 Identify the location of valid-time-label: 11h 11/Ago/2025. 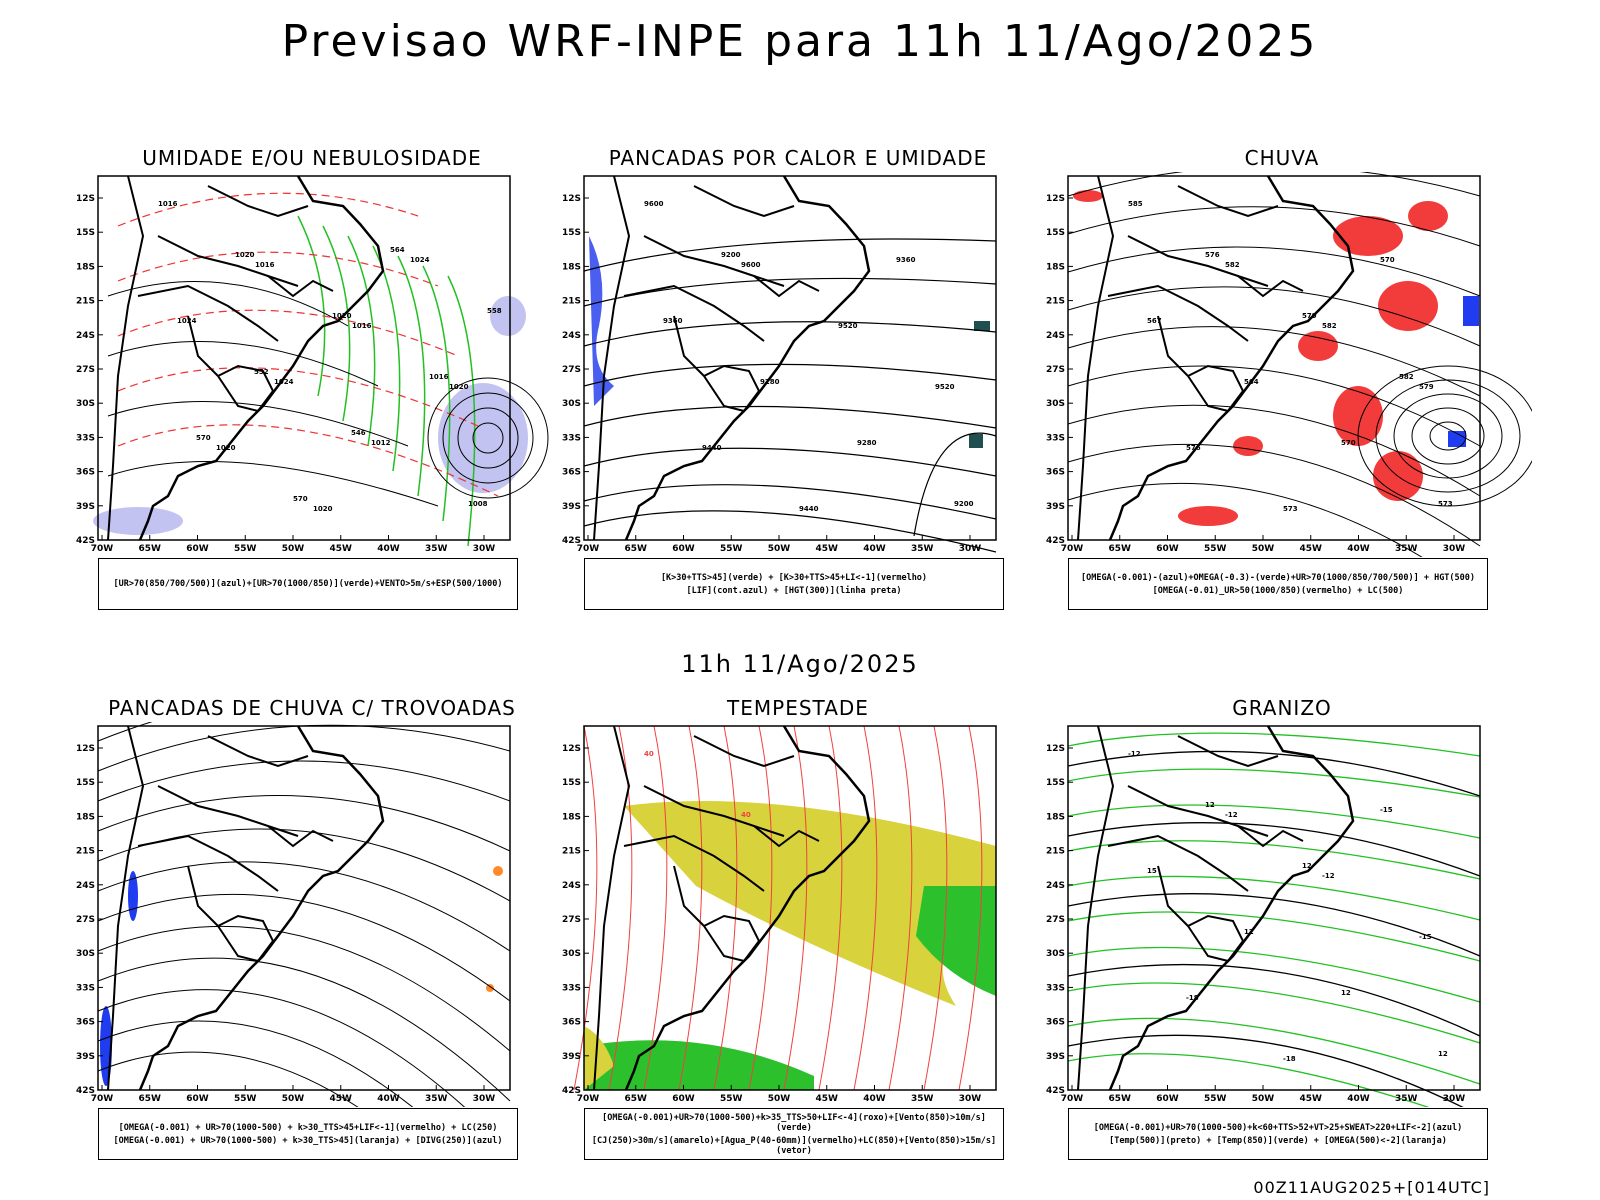
(800, 664).